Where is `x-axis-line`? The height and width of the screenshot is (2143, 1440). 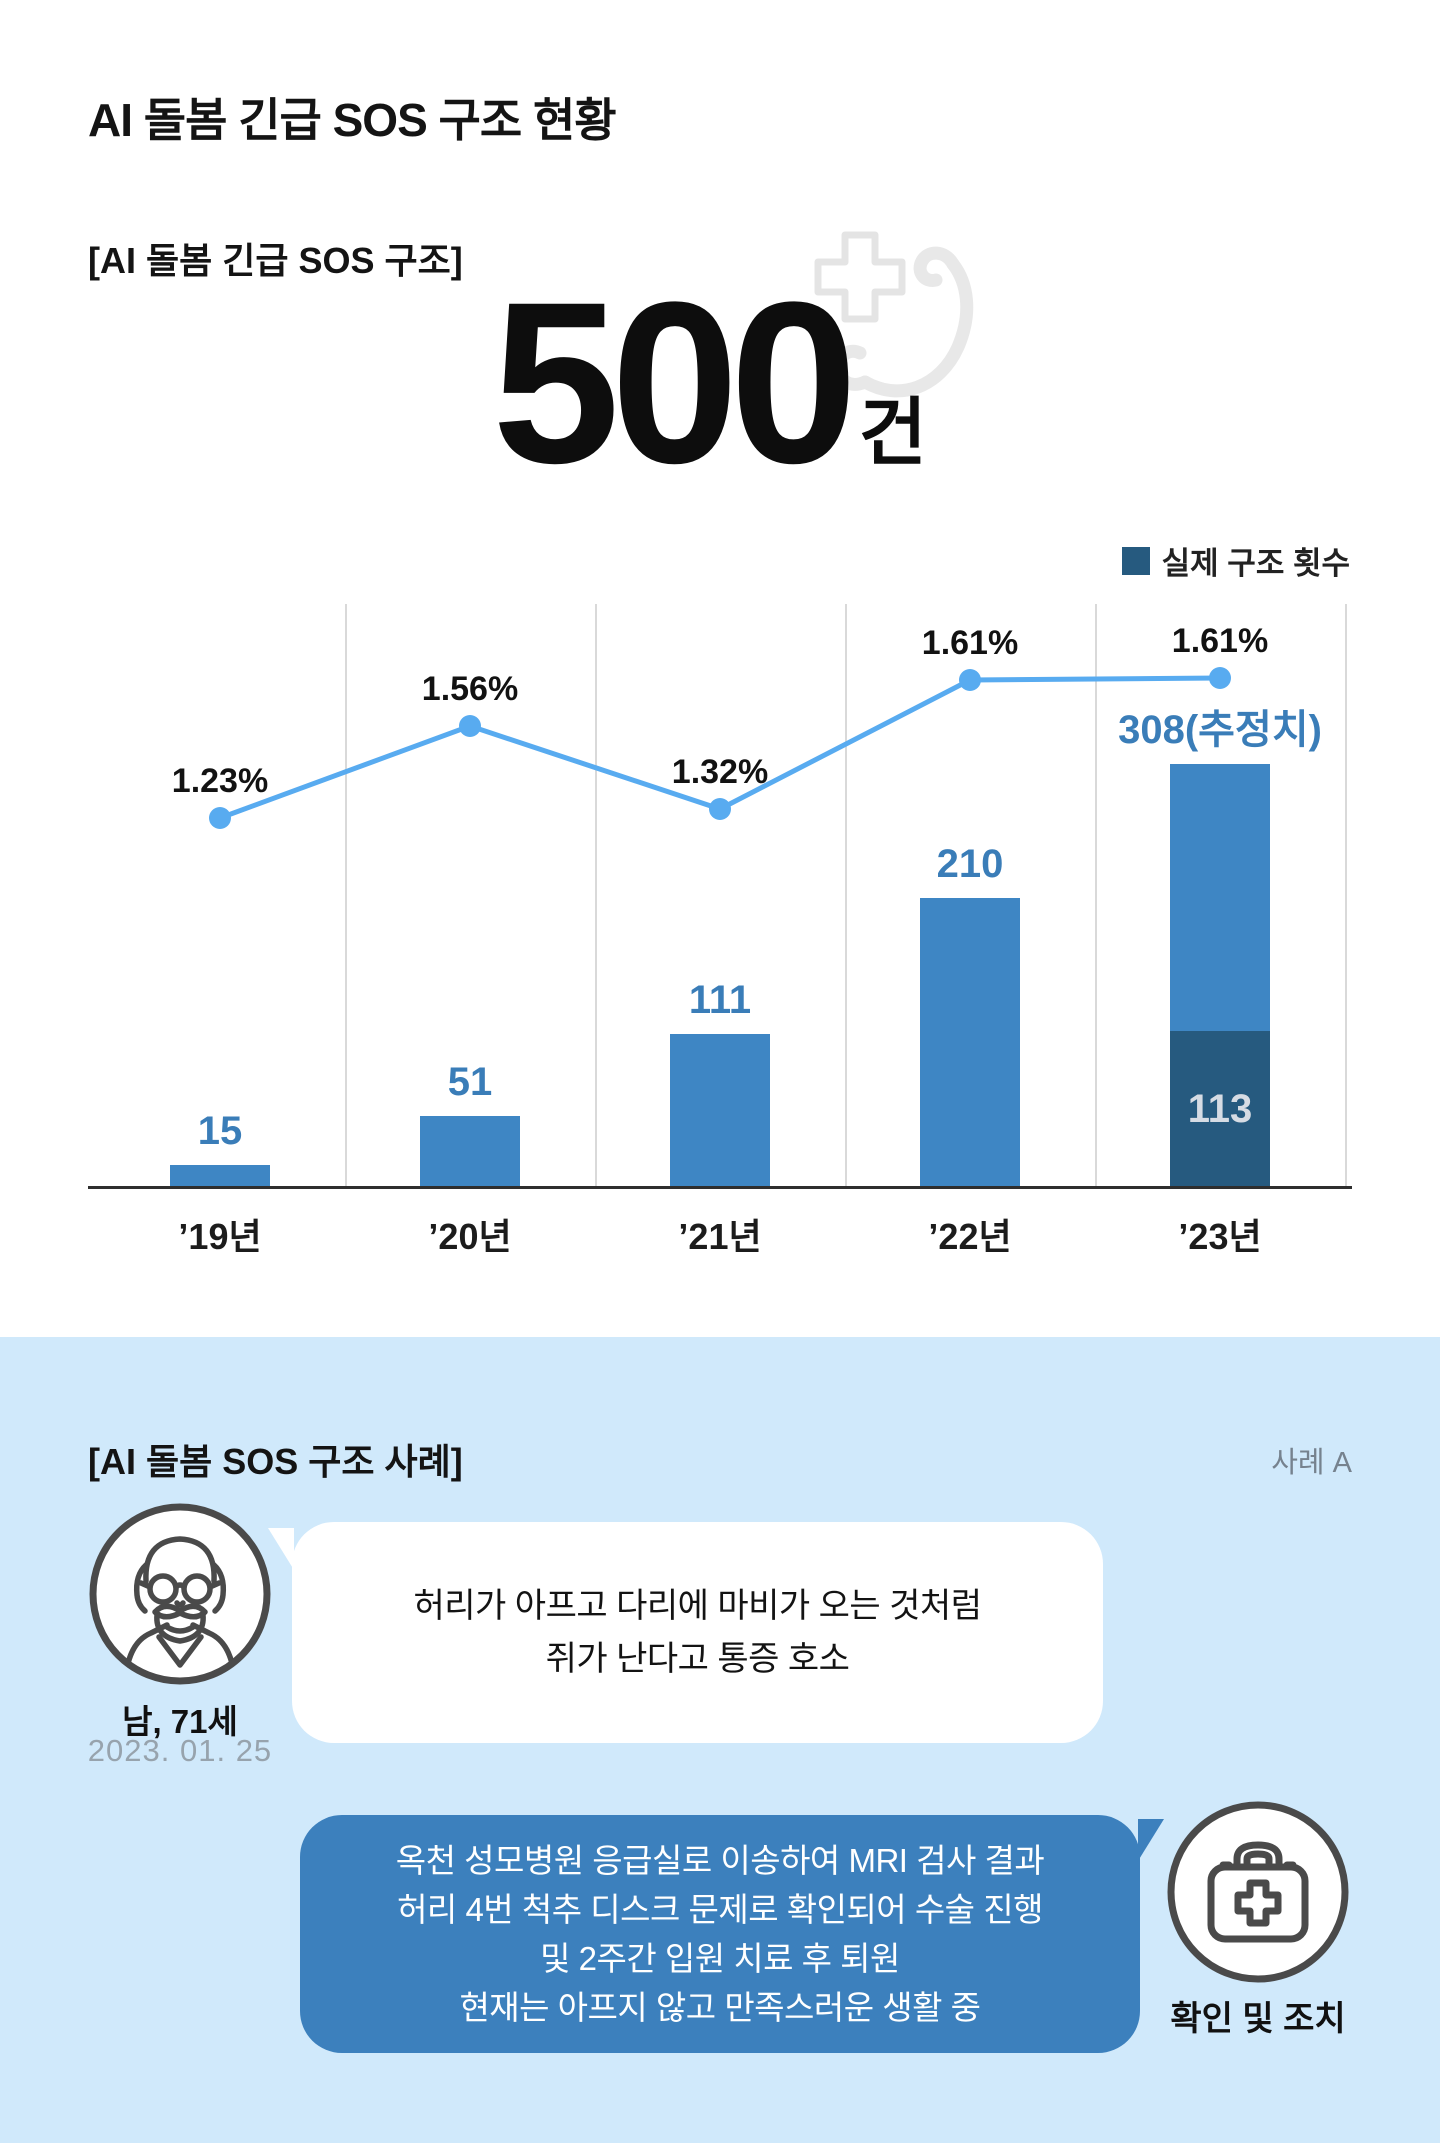
x-axis-line is located at coordinates (720, 1187).